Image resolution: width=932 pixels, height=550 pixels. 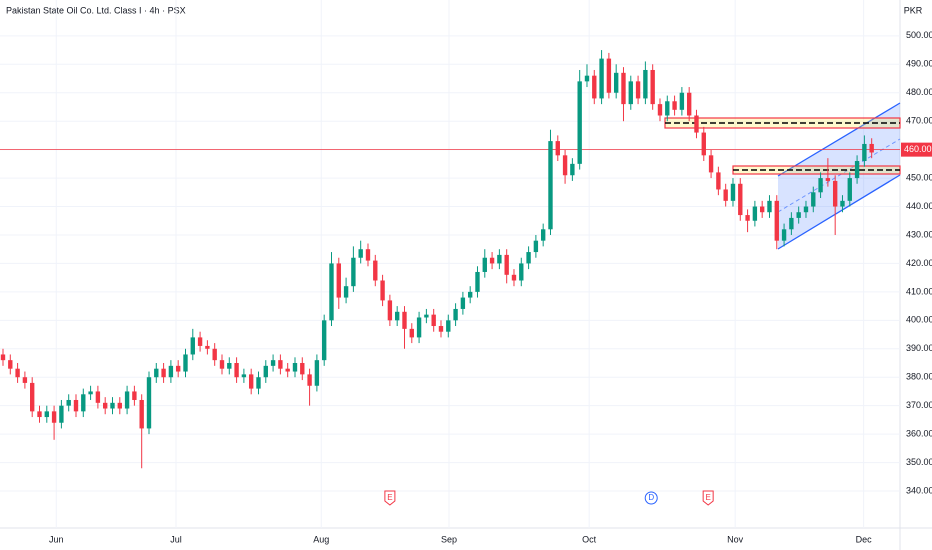 I want to click on y-tick-label: 350.00, so click(x=919, y=462).